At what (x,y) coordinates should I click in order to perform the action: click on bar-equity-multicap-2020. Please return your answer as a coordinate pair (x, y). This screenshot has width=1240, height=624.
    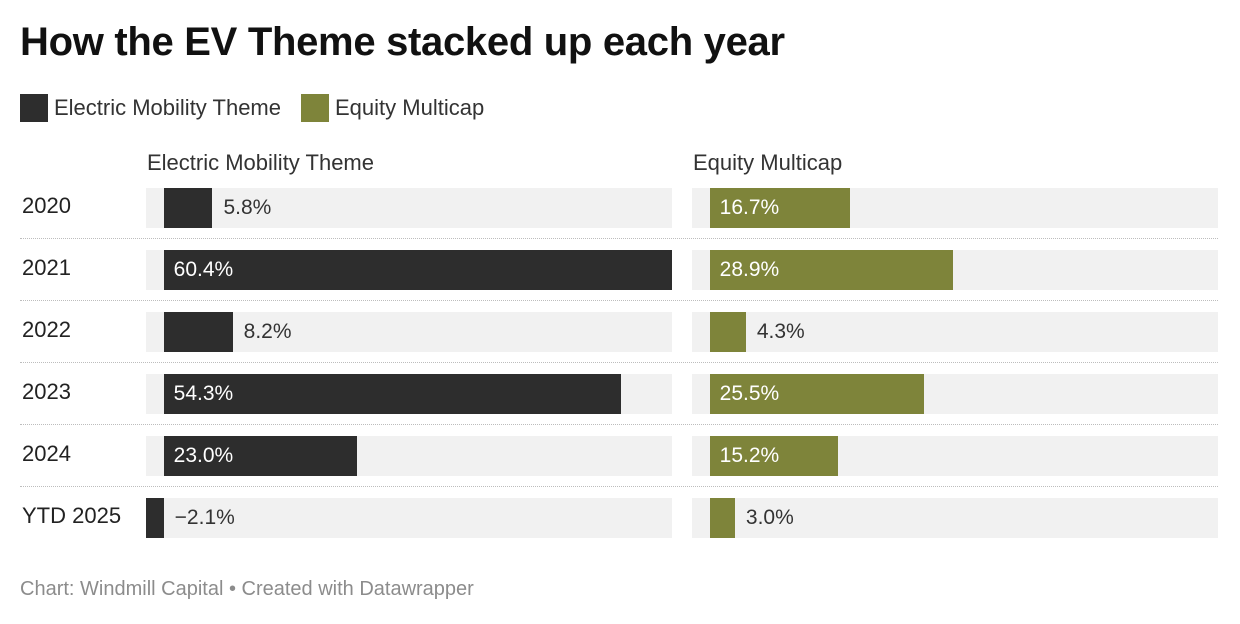
    Looking at the image, I should click on (780, 208).